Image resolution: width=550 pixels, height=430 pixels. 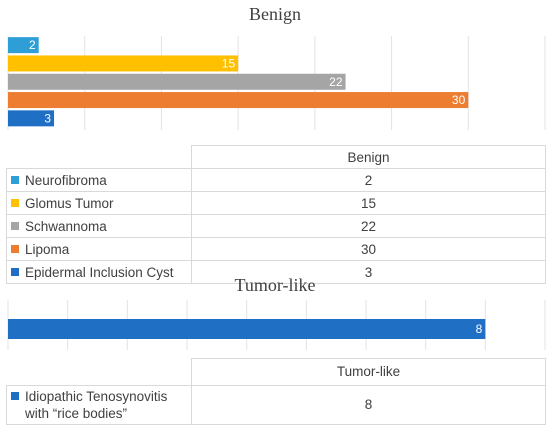 I want to click on bar-glomus-tumor, so click(x=123, y=63).